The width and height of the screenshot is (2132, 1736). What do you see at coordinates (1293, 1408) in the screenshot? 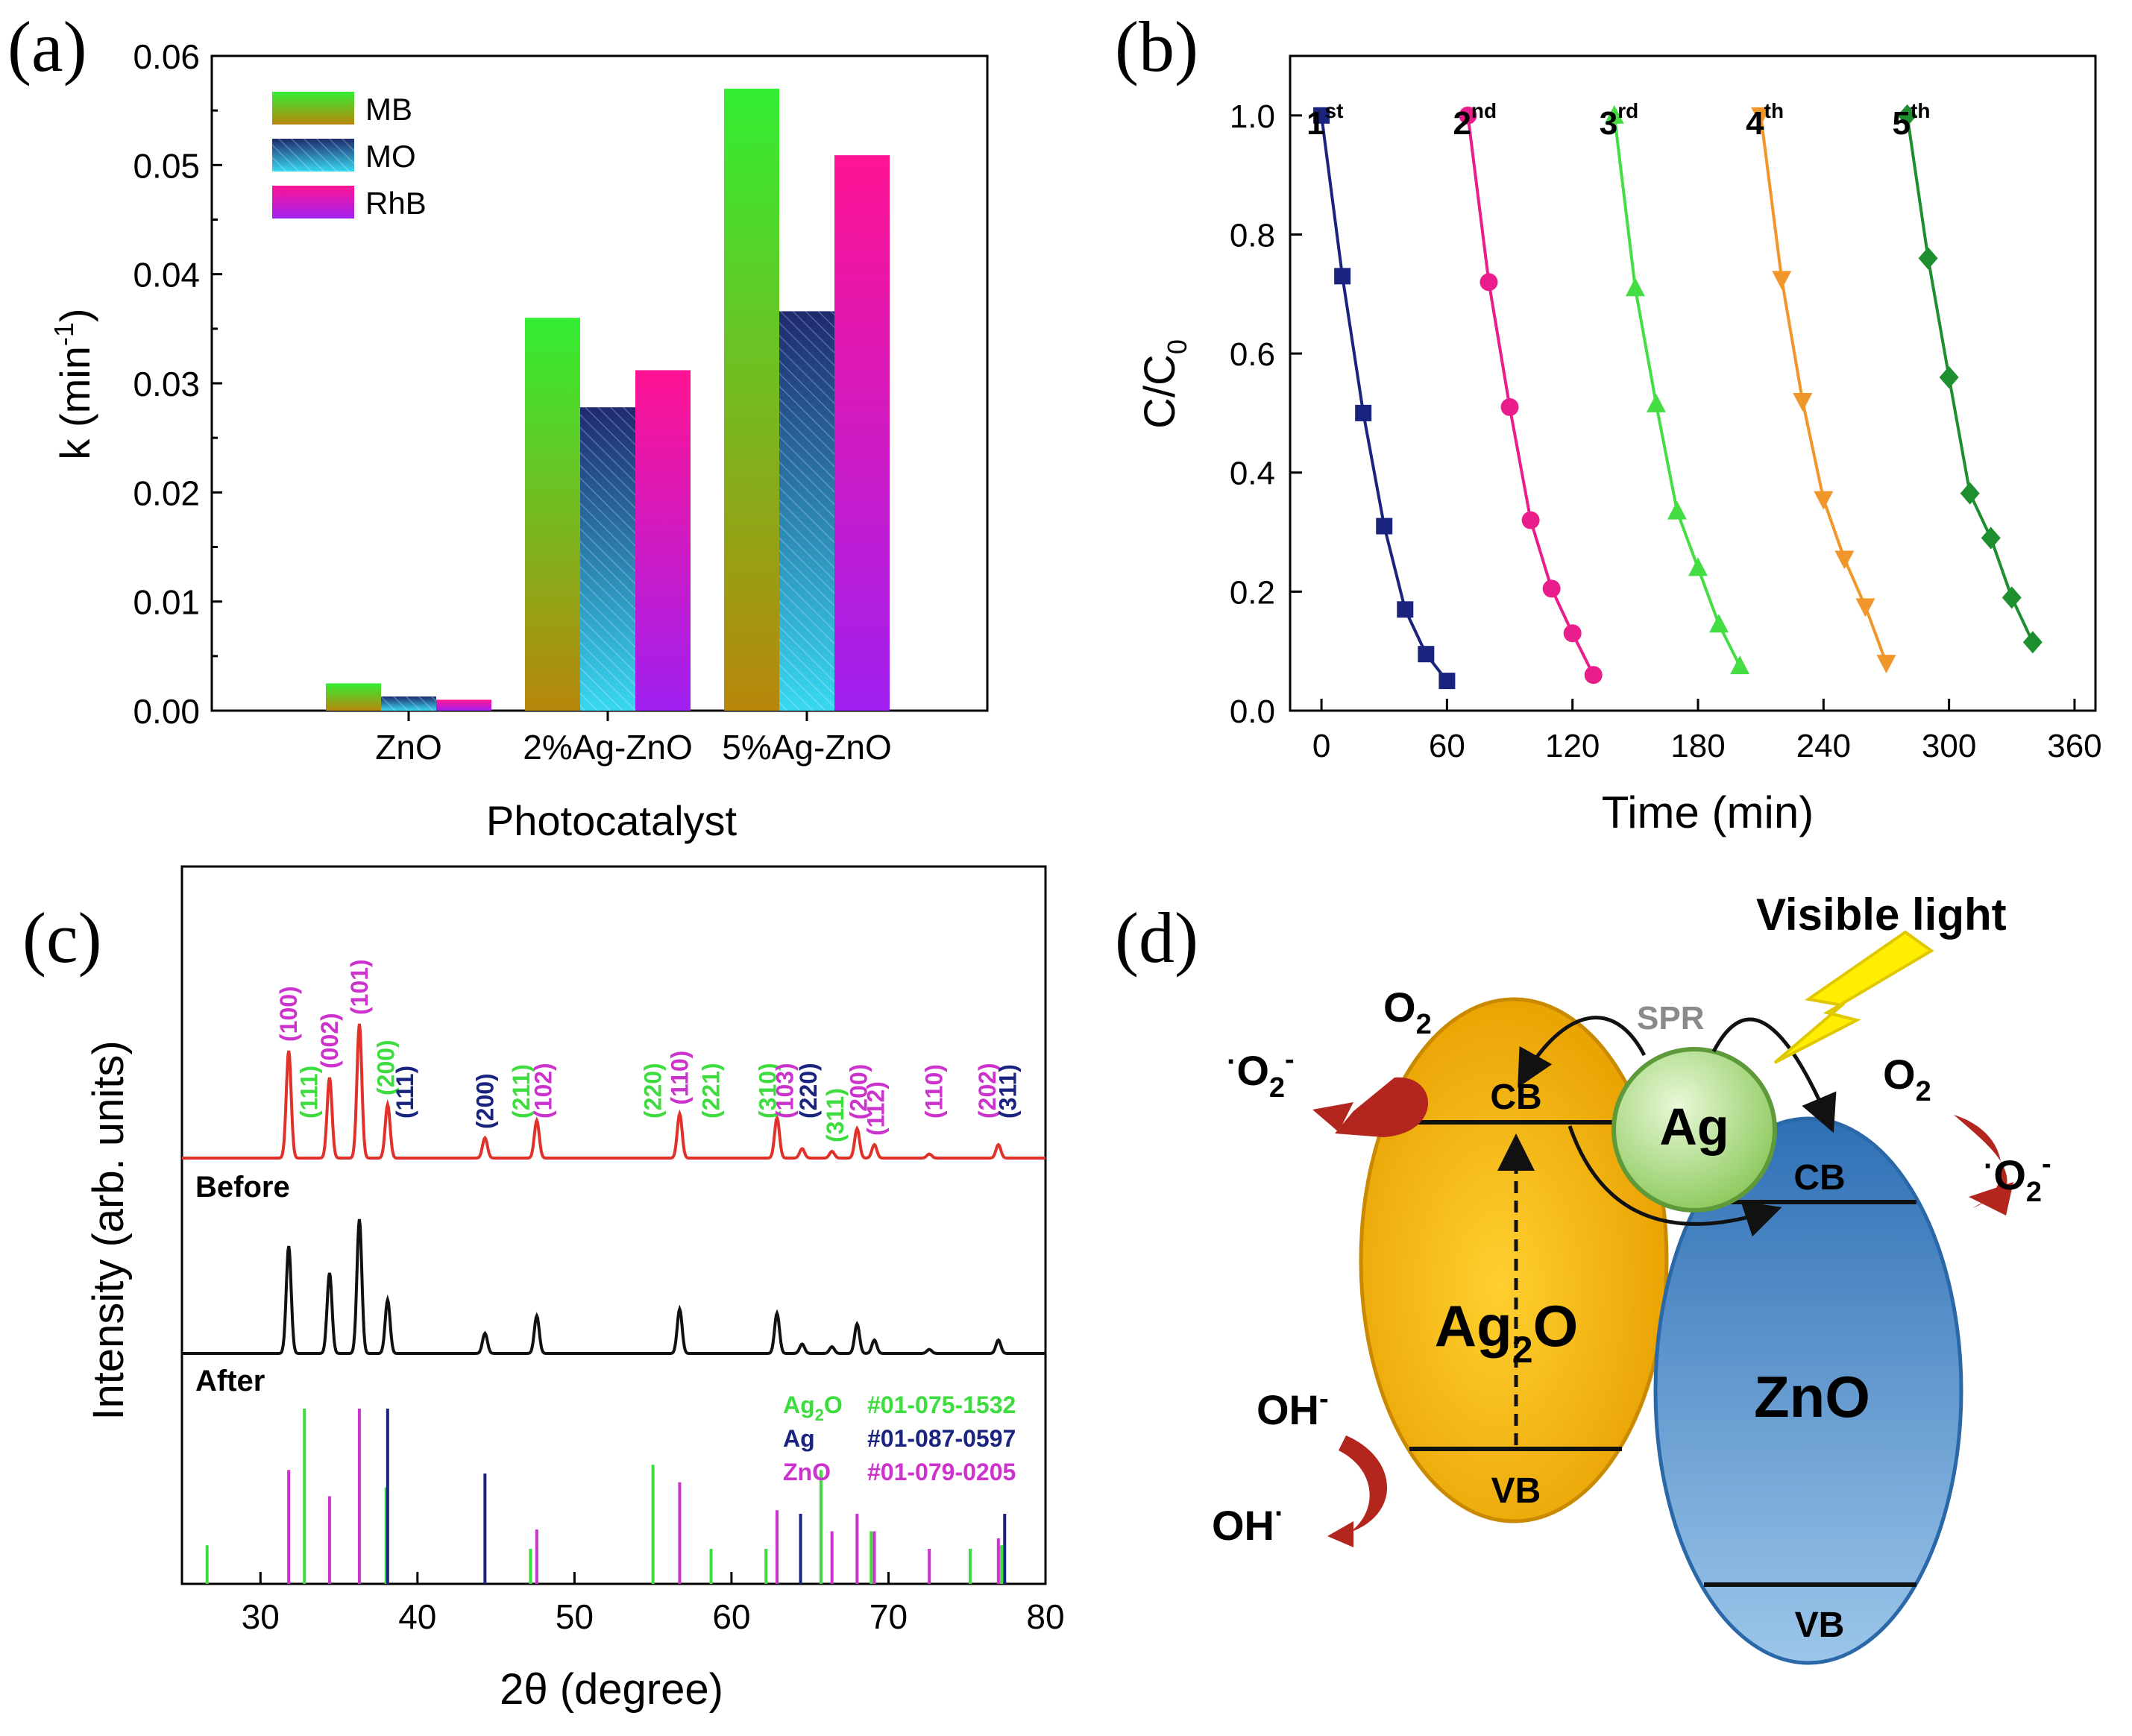
I see `hydroxide-label: OH-` at bounding box center [1293, 1408].